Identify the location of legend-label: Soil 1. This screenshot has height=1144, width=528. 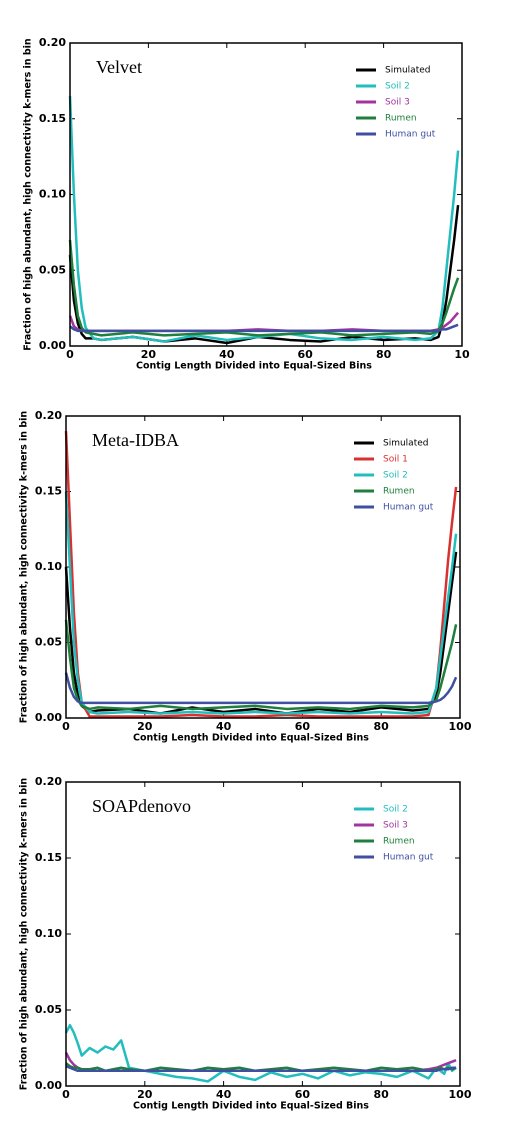
(395, 460).